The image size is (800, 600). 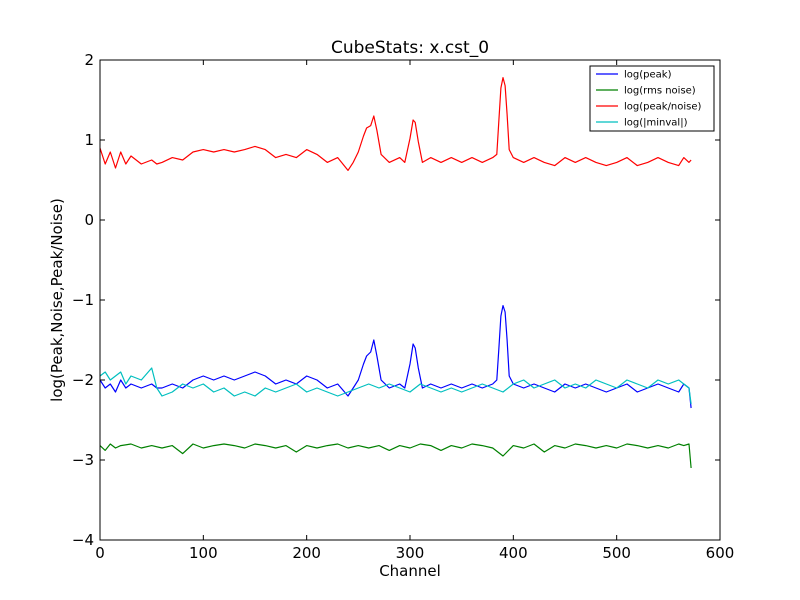 What do you see at coordinates (410, 553) in the screenshot?
I see `x-tick-label: 300` at bounding box center [410, 553].